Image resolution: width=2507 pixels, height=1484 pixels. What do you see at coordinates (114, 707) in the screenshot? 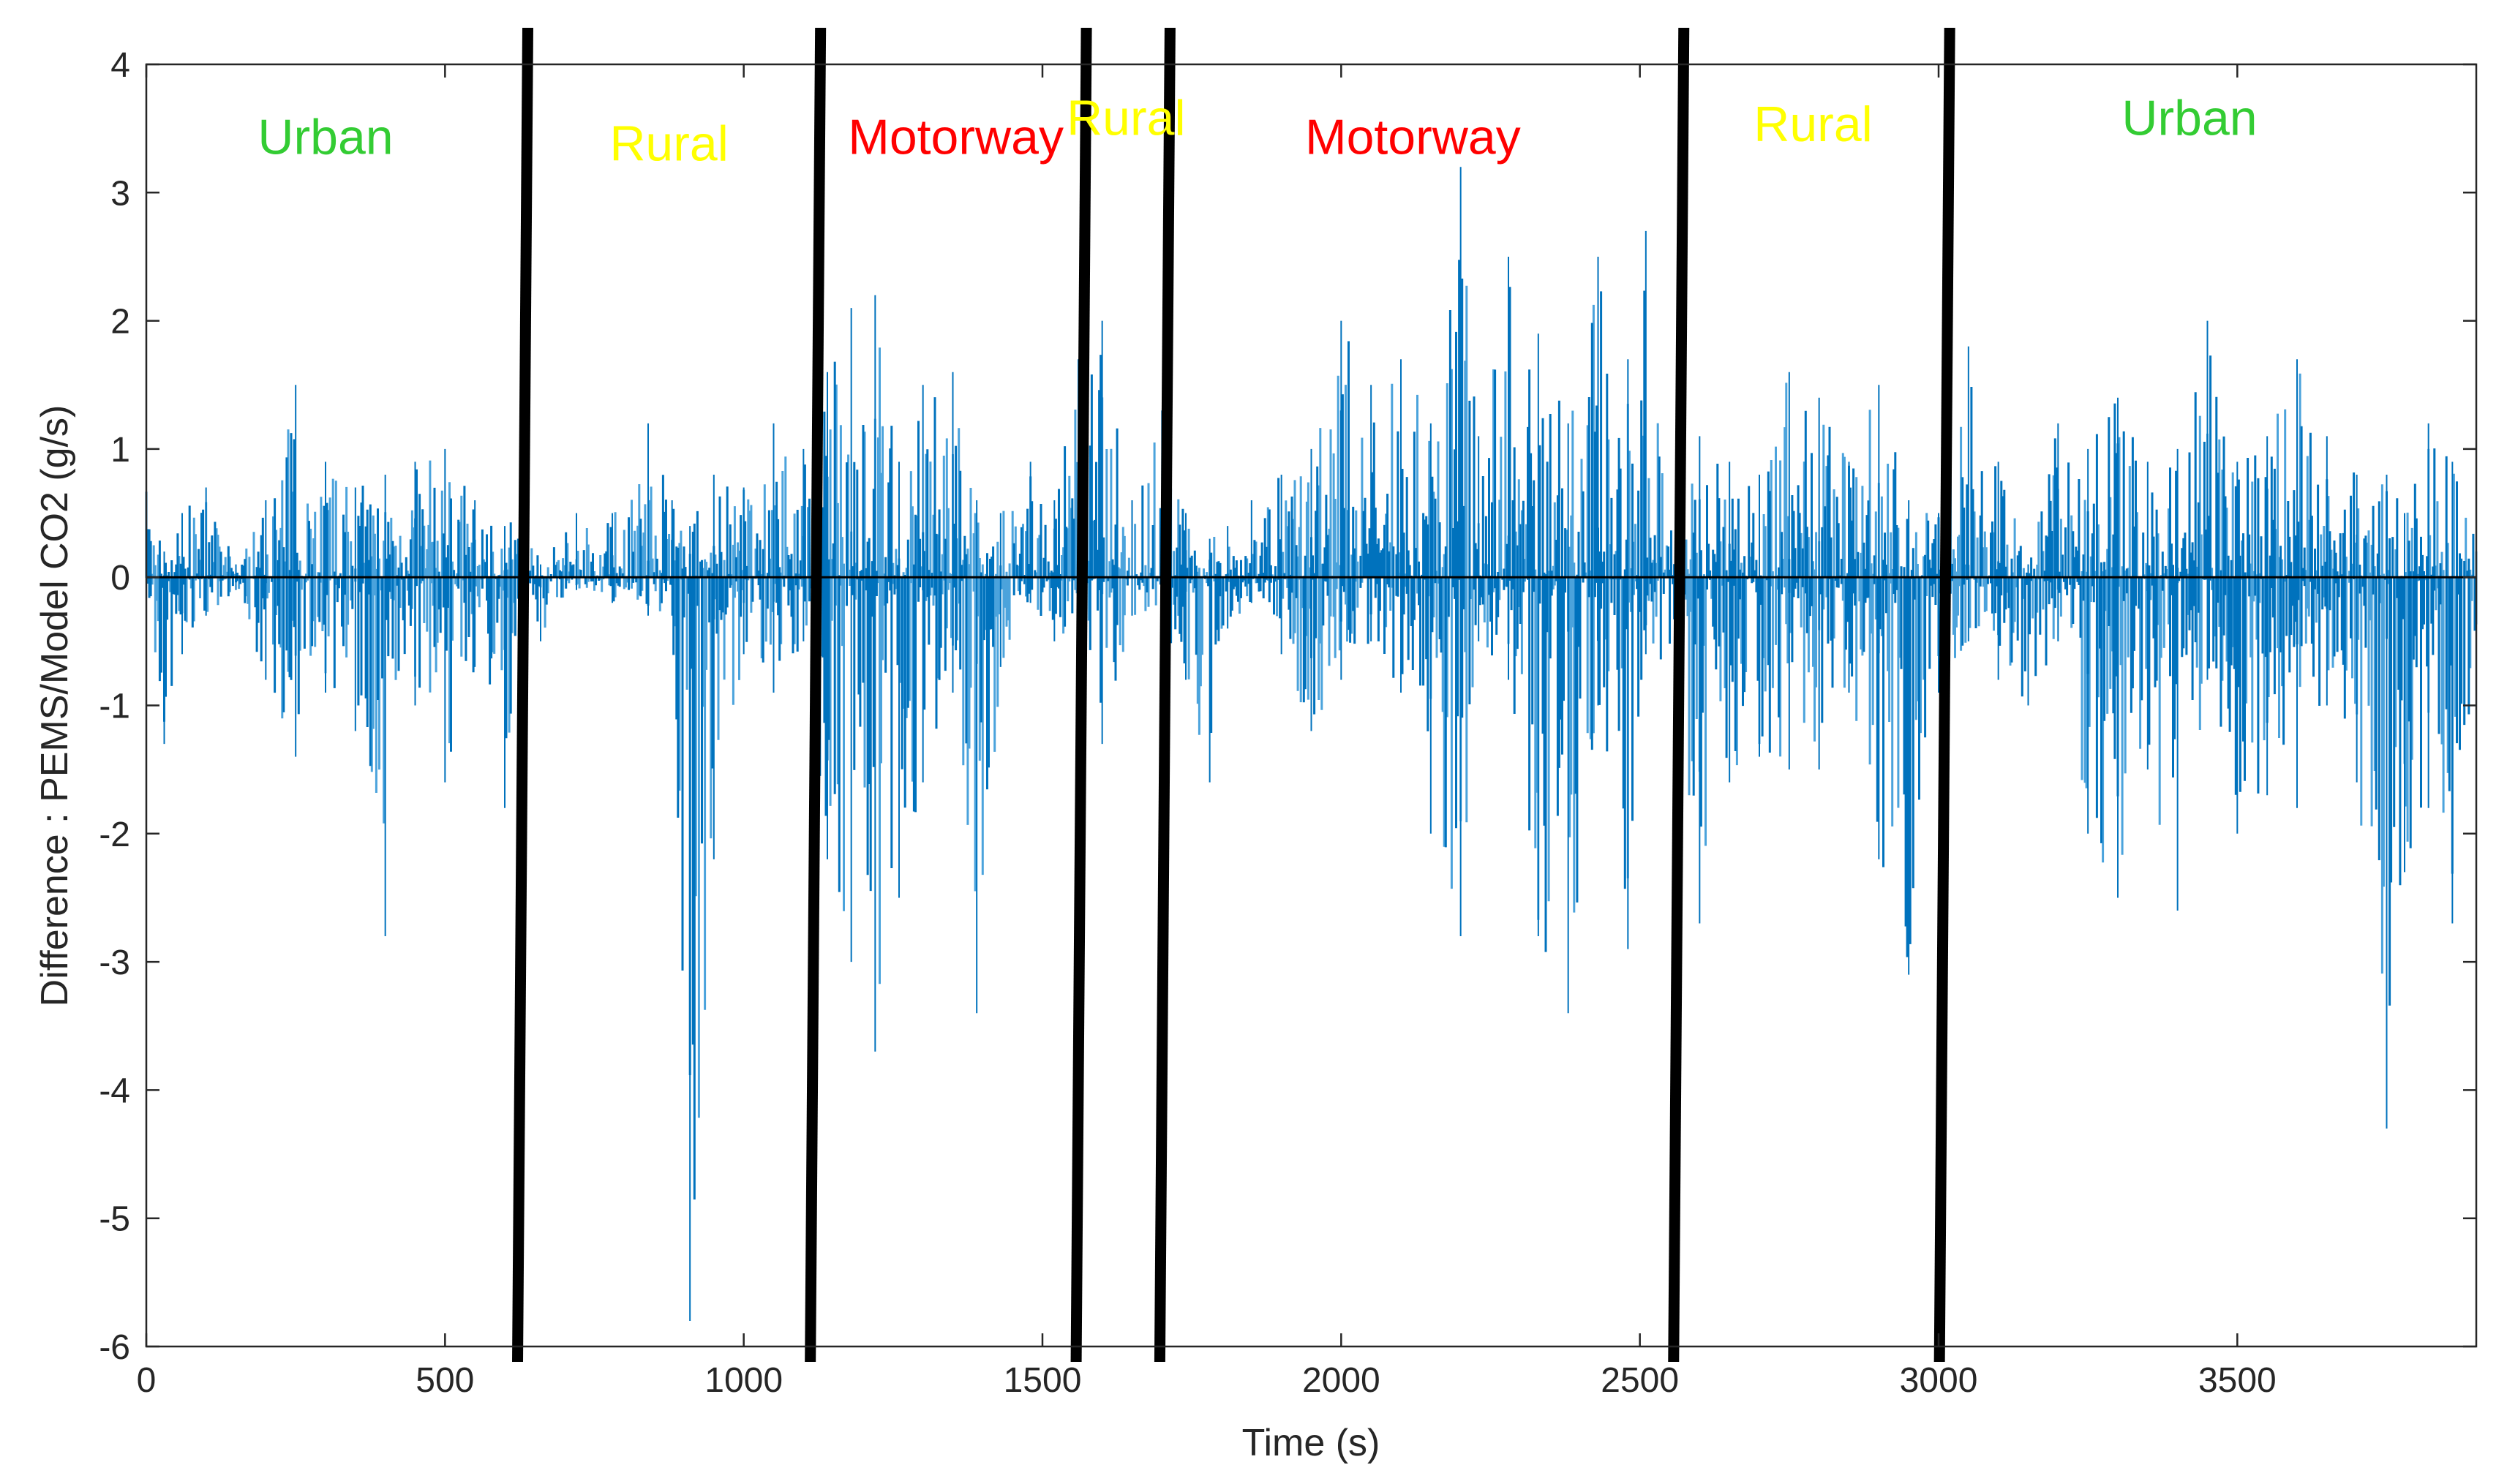
I see `y-tick-label: -1` at bounding box center [114, 707].